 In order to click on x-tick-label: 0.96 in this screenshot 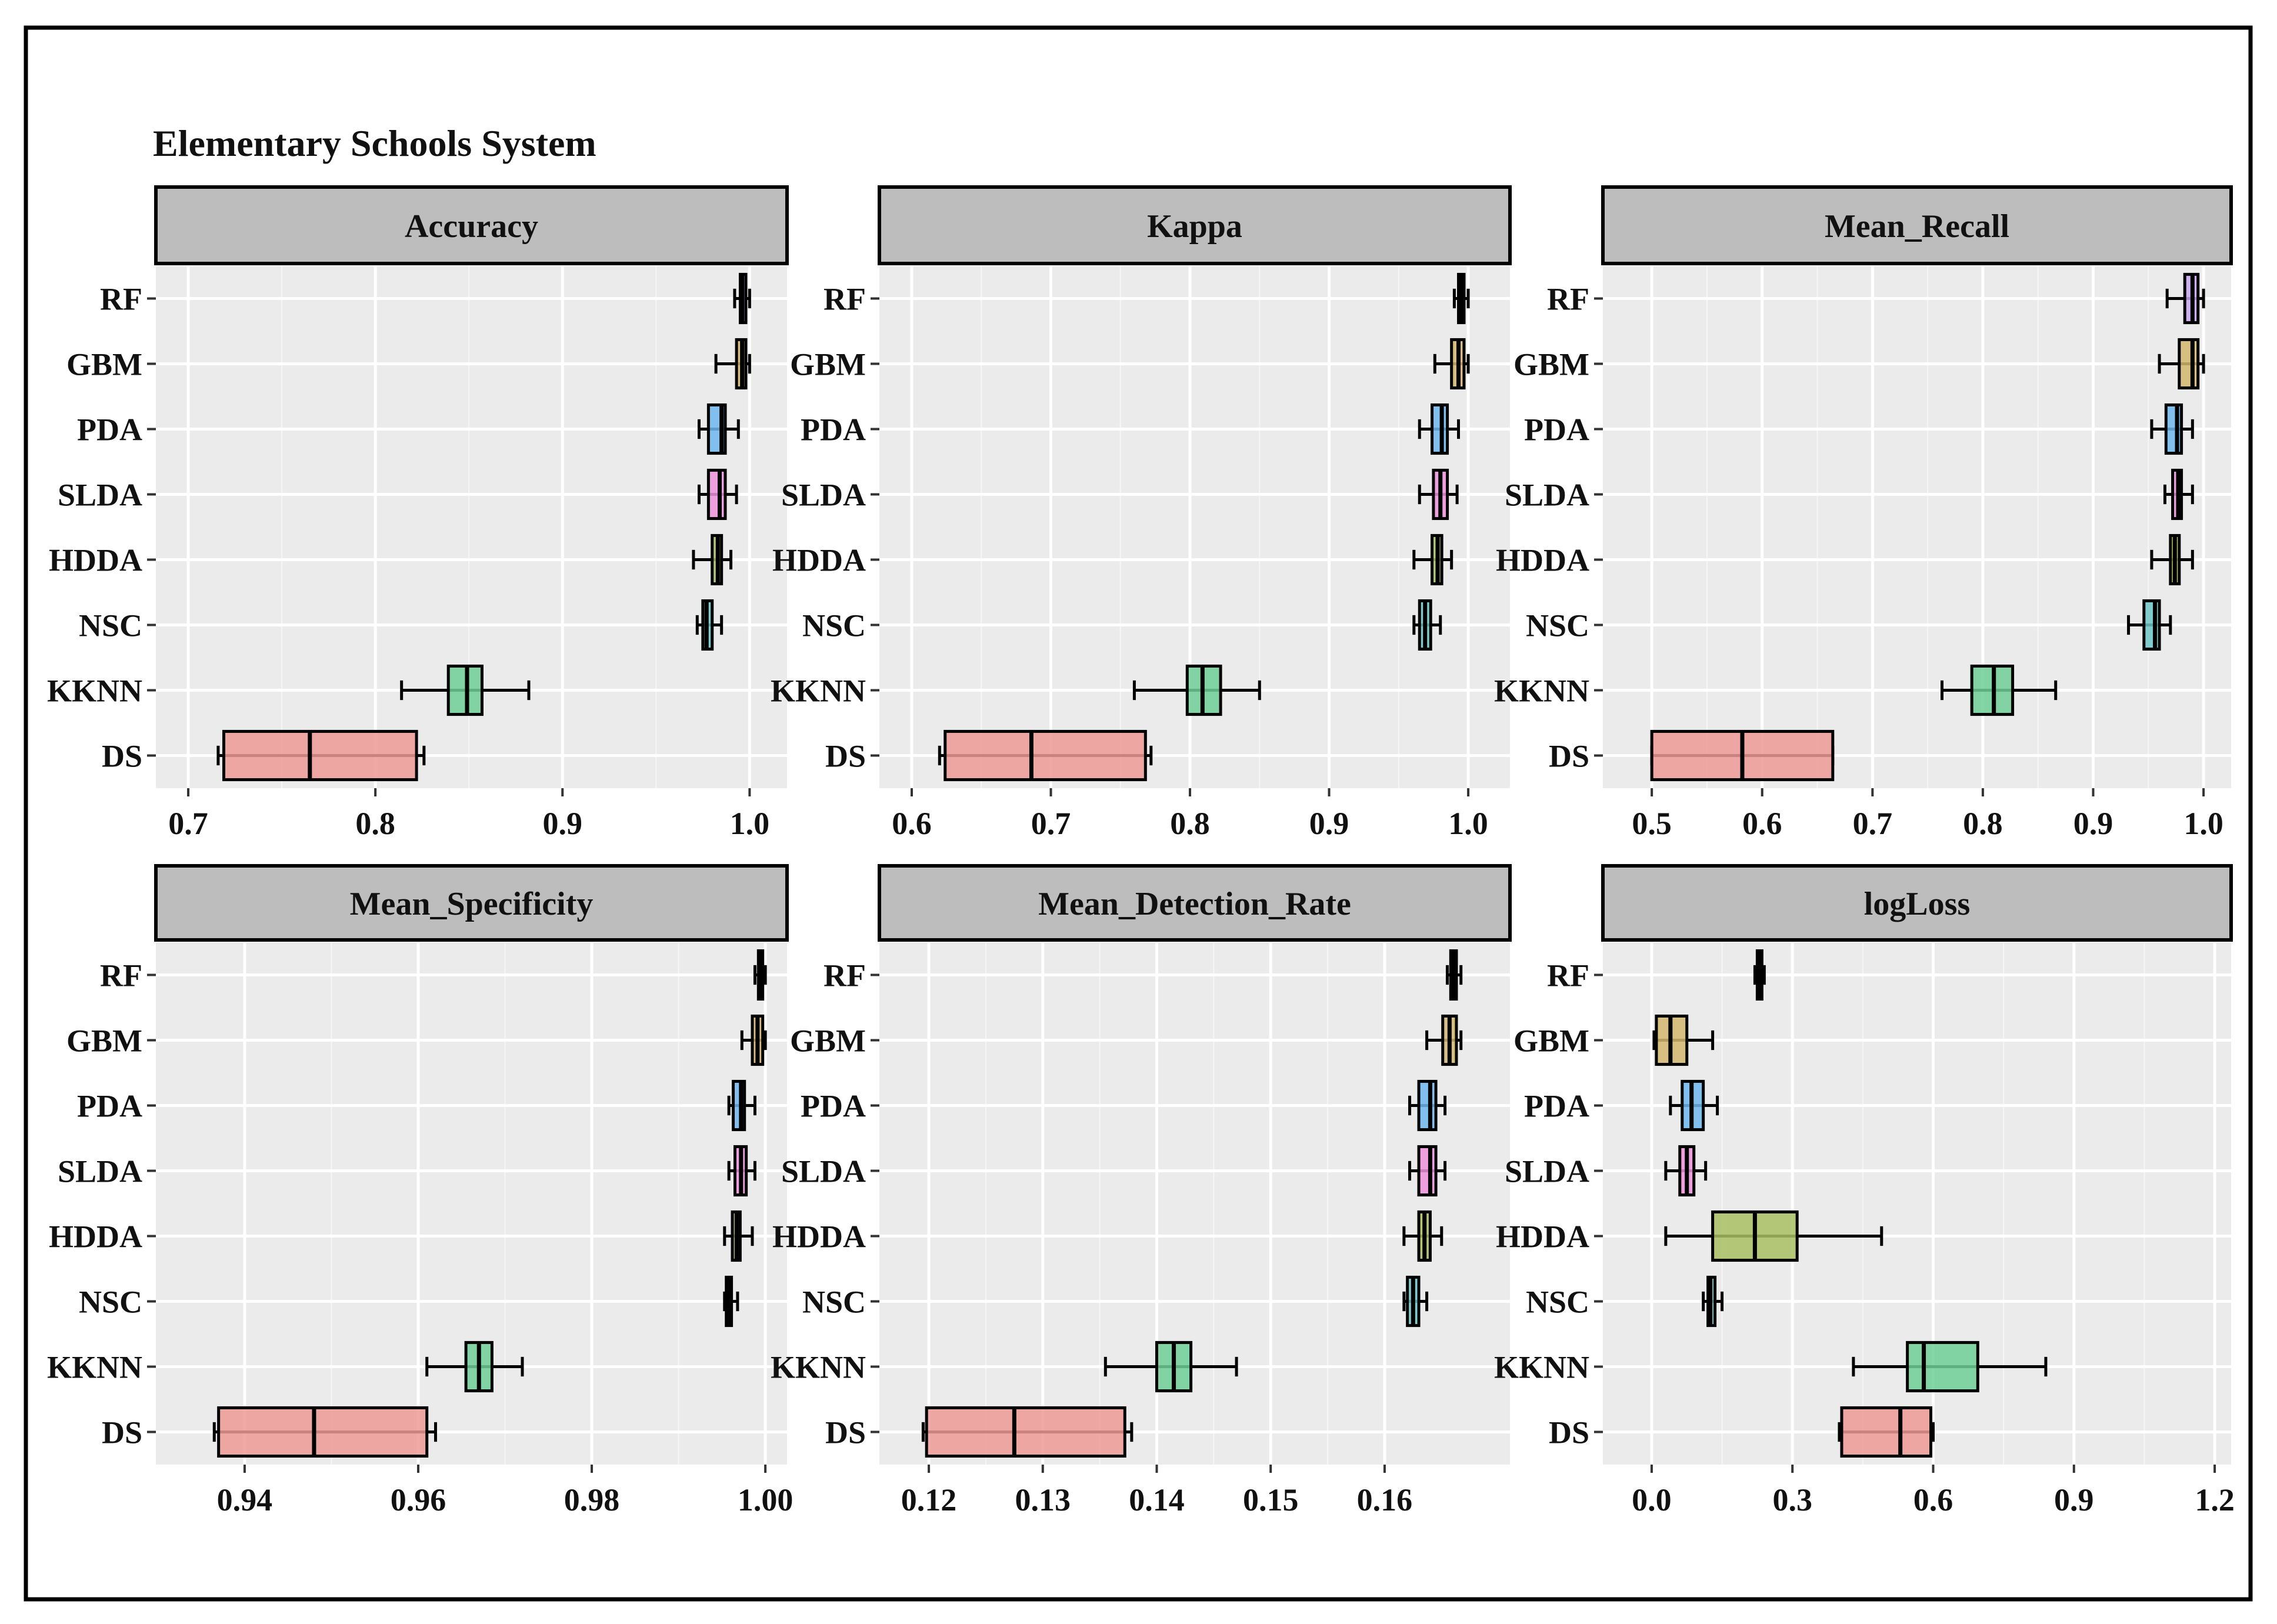, I will do `click(418, 1500)`.